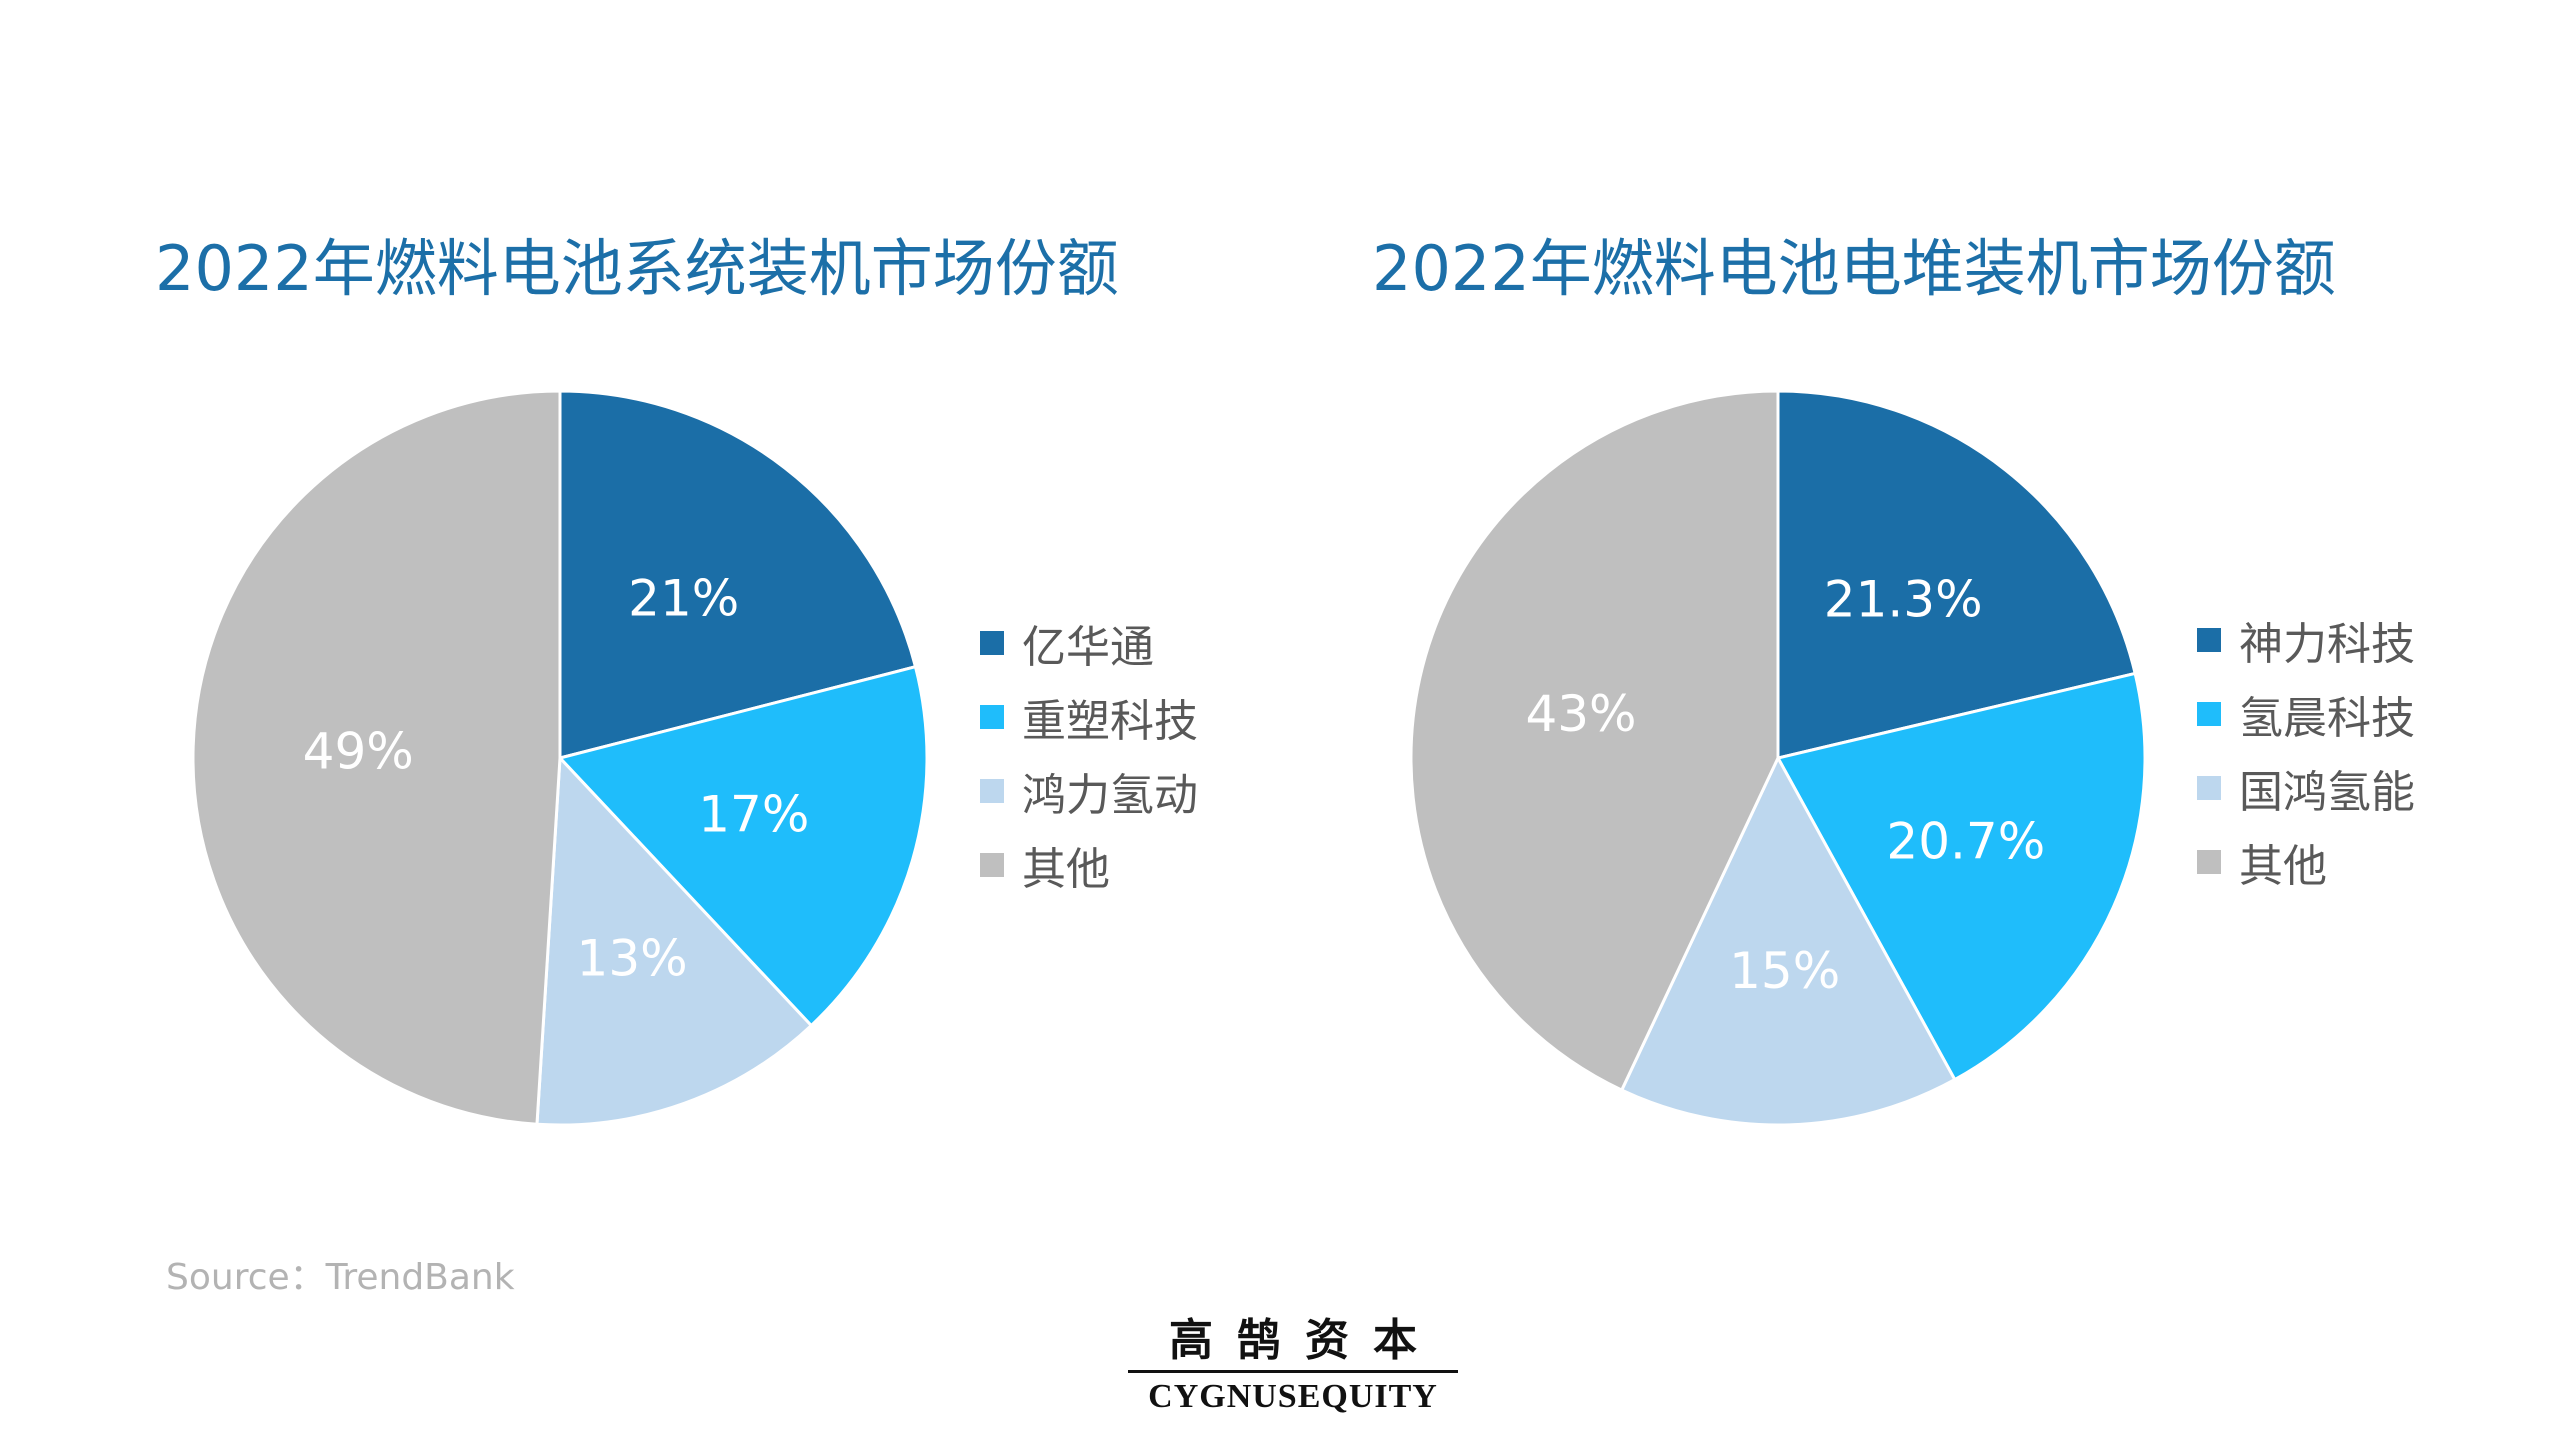 This screenshot has width=2560, height=1440. I want to click on logo-chinese-name: 高鹄资本, so click(1305, 1340).